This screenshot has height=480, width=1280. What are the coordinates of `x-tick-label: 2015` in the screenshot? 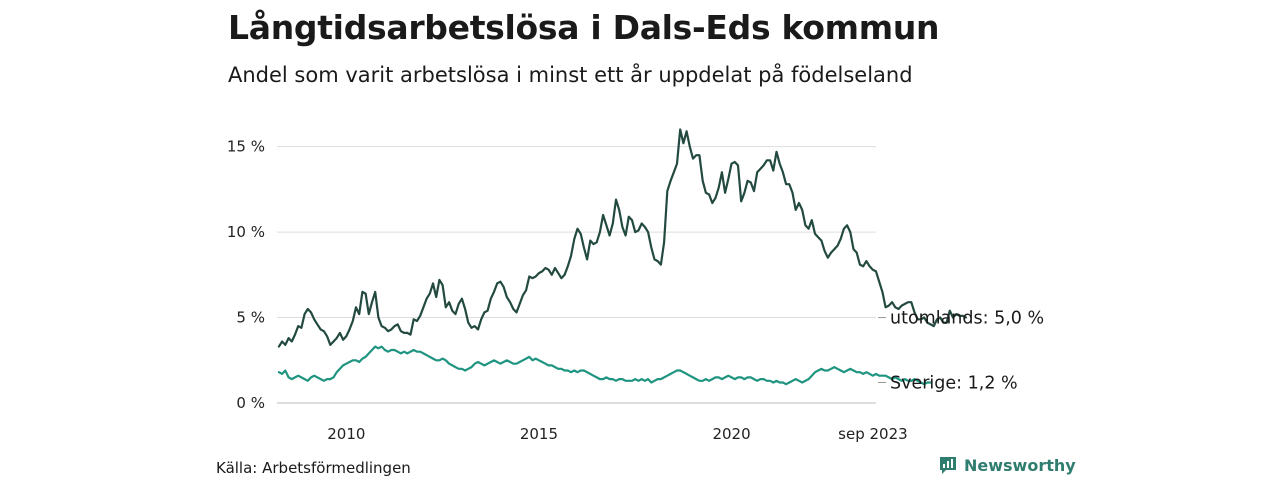 It's located at (539, 434).